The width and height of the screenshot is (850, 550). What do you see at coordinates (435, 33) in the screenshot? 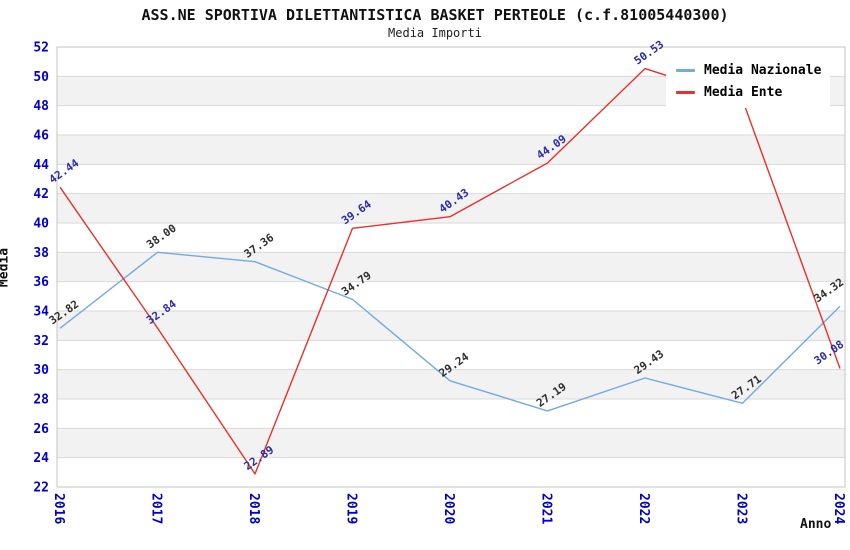
I see `chart-subtitle: Media Importi` at bounding box center [435, 33].